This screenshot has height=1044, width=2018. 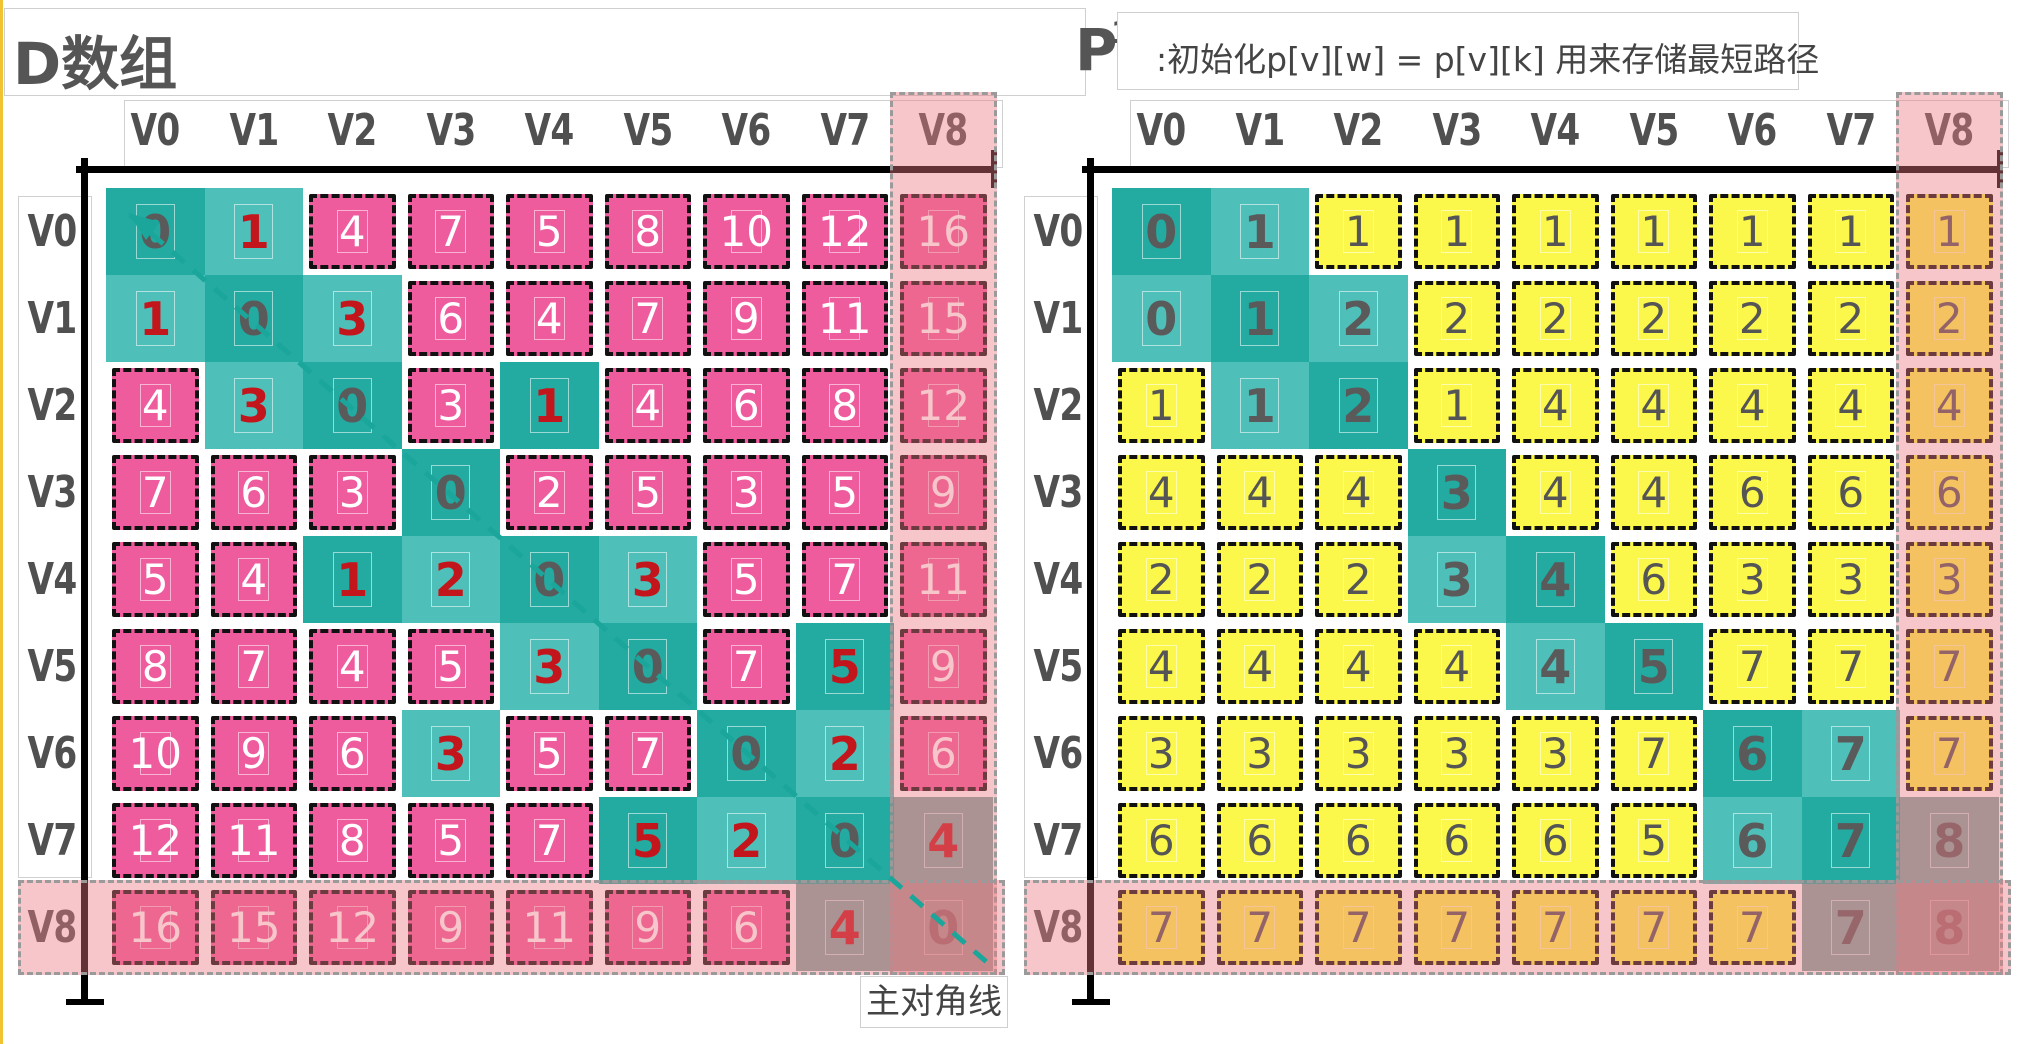 What do you see at coordinates (535, 169) in the screenshot?
I see `d-matrix-x-axis` at bounding box center [535, 169].